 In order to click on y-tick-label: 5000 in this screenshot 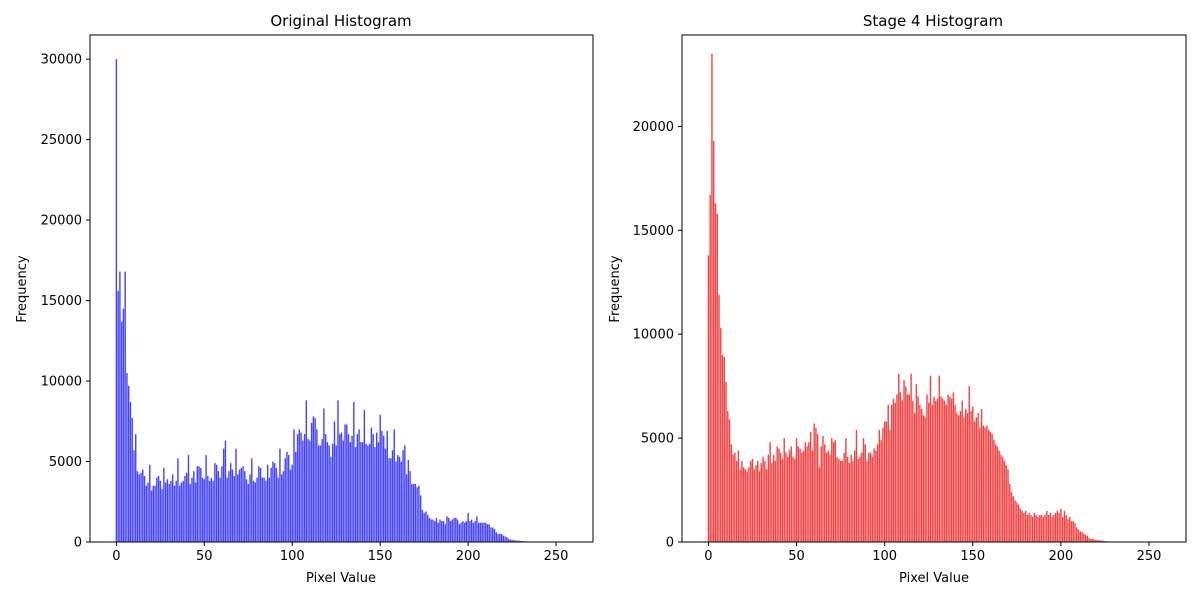, I will do `click(657, 439)`.